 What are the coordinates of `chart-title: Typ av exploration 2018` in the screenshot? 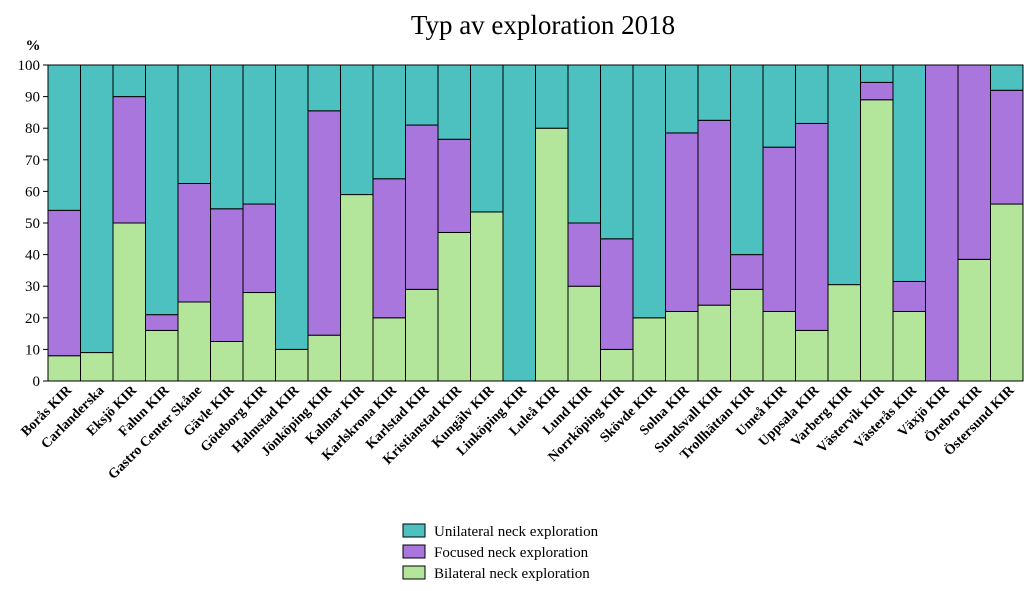 It's located at (543, 25).